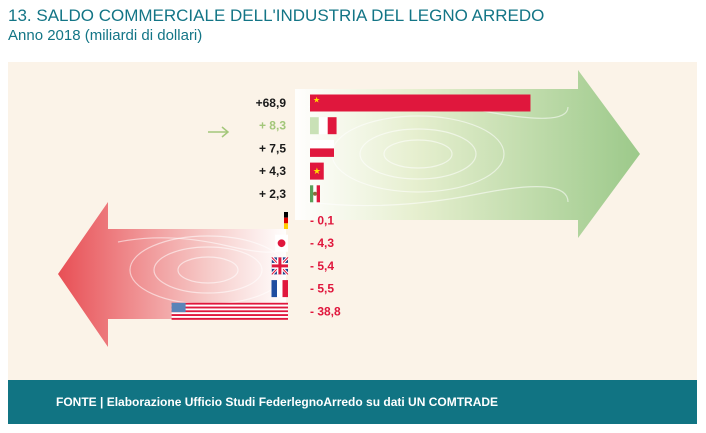  I want to click on value-label: + 8,3, so click(272, 126).